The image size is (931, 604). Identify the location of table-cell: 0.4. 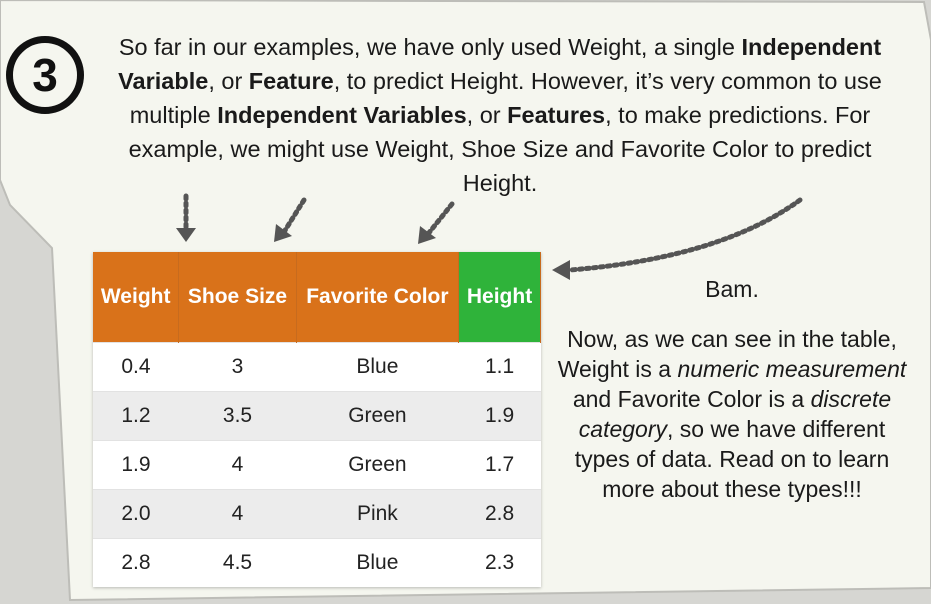
(136, 367).